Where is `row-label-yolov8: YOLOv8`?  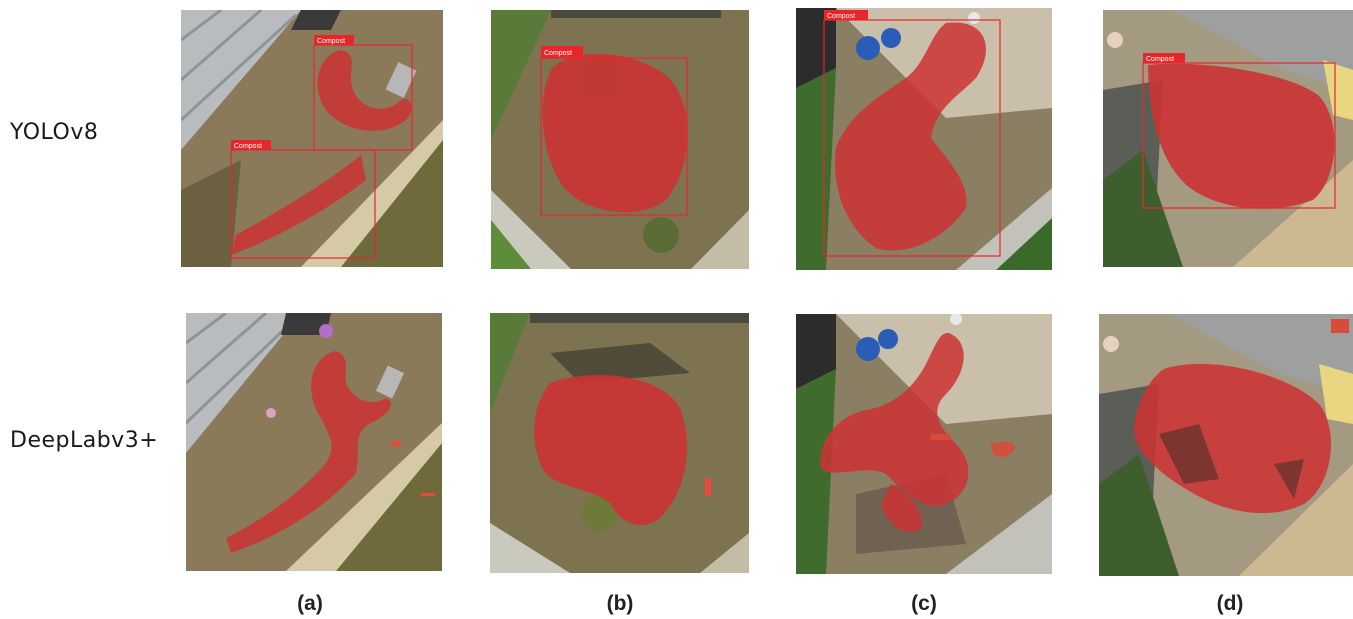 row-label-yolov8: YOLOv8 is located at coordinates (54, 132).